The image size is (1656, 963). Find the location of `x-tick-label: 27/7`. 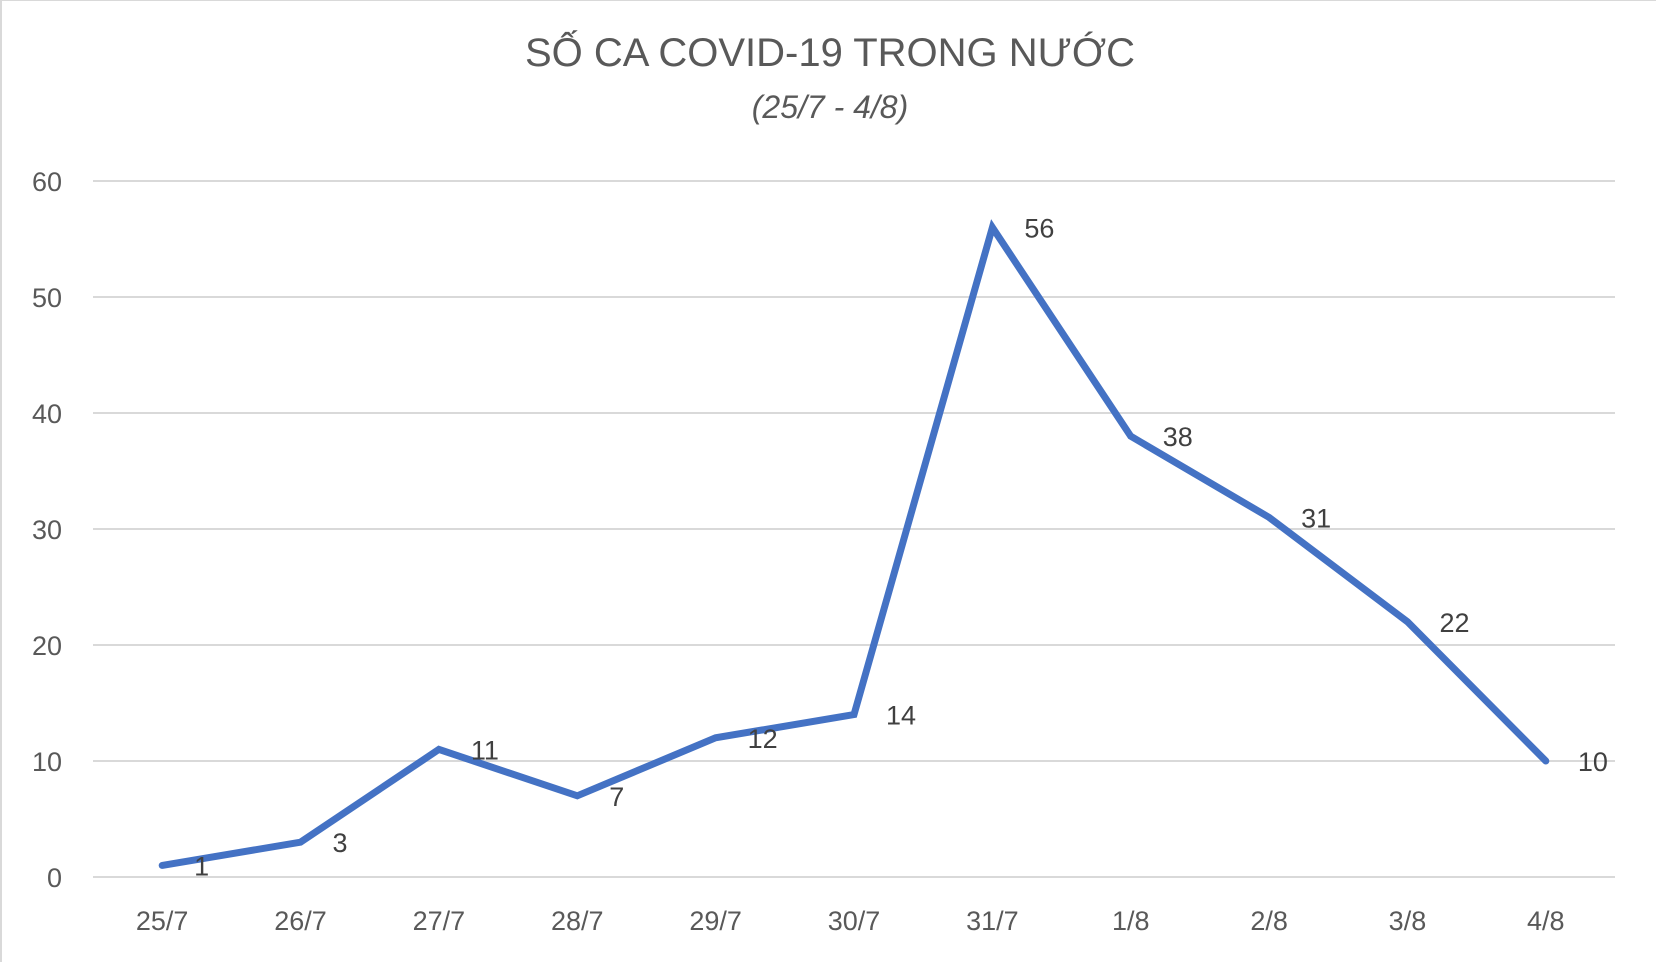

x-tick-label: 27/7 is located at coordinates (439, 921).